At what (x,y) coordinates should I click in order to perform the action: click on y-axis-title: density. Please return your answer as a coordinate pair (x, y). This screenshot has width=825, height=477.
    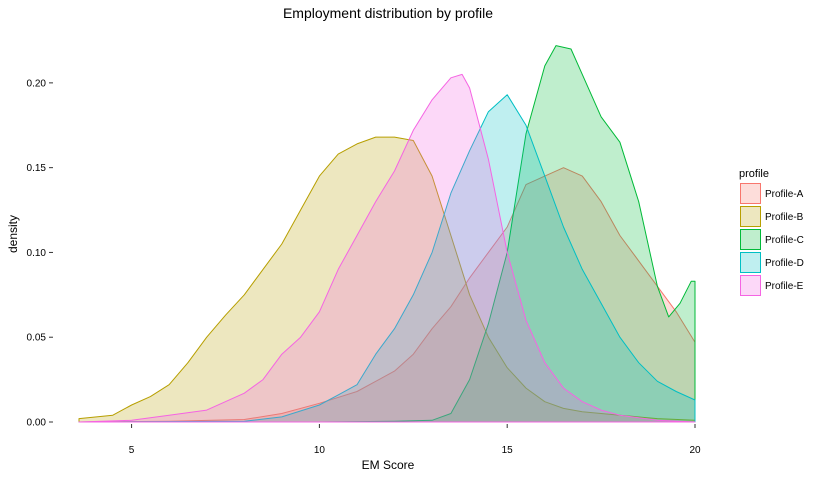
    Looking at the image, I should click on (13, 234).